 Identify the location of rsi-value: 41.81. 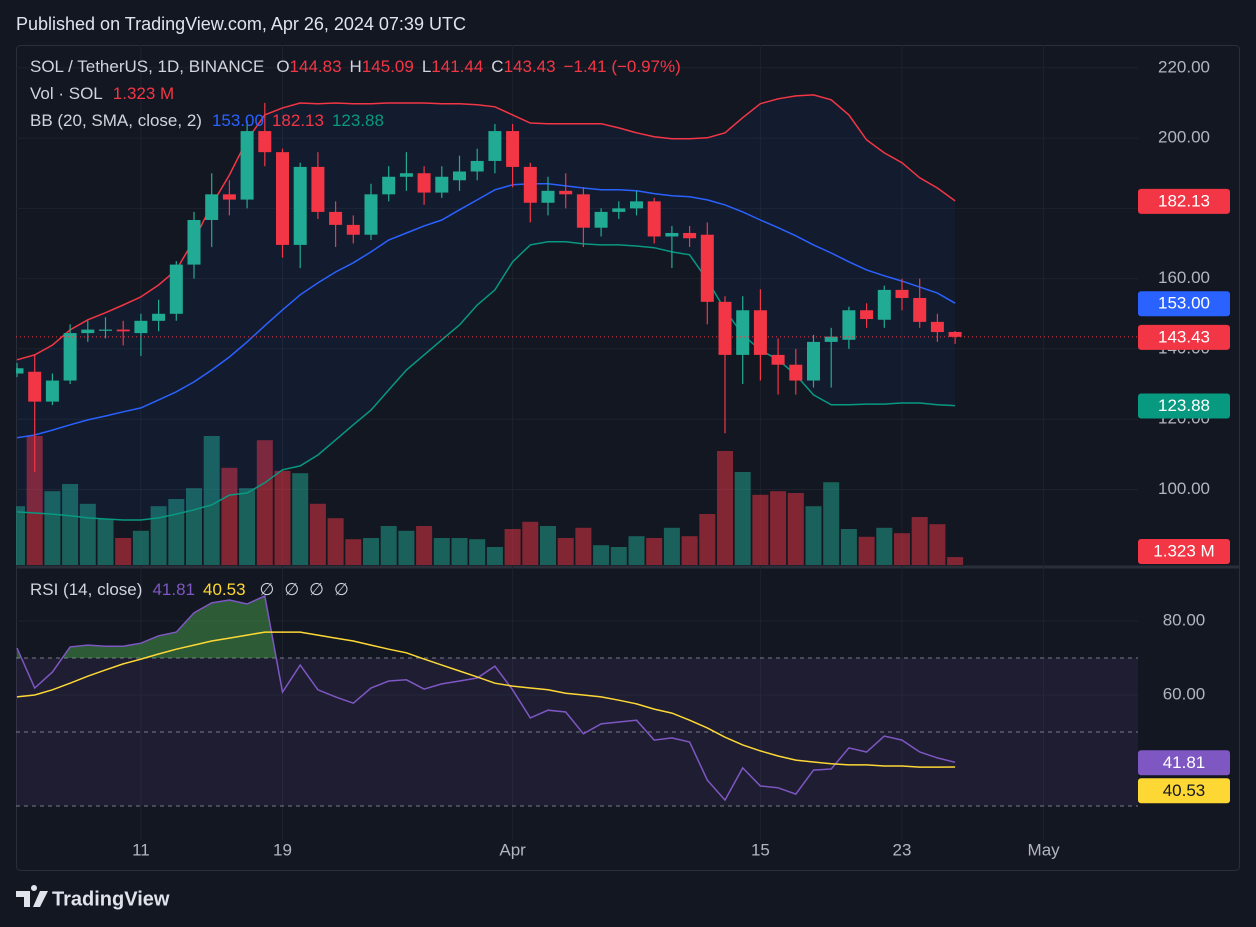
(173, 589).